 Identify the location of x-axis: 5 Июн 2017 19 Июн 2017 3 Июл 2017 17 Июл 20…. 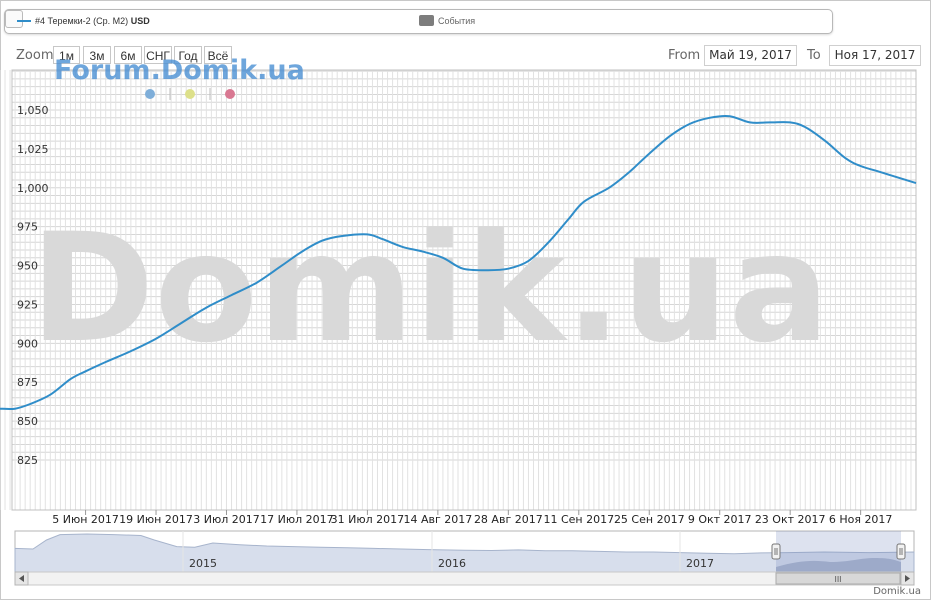
(464, 517).